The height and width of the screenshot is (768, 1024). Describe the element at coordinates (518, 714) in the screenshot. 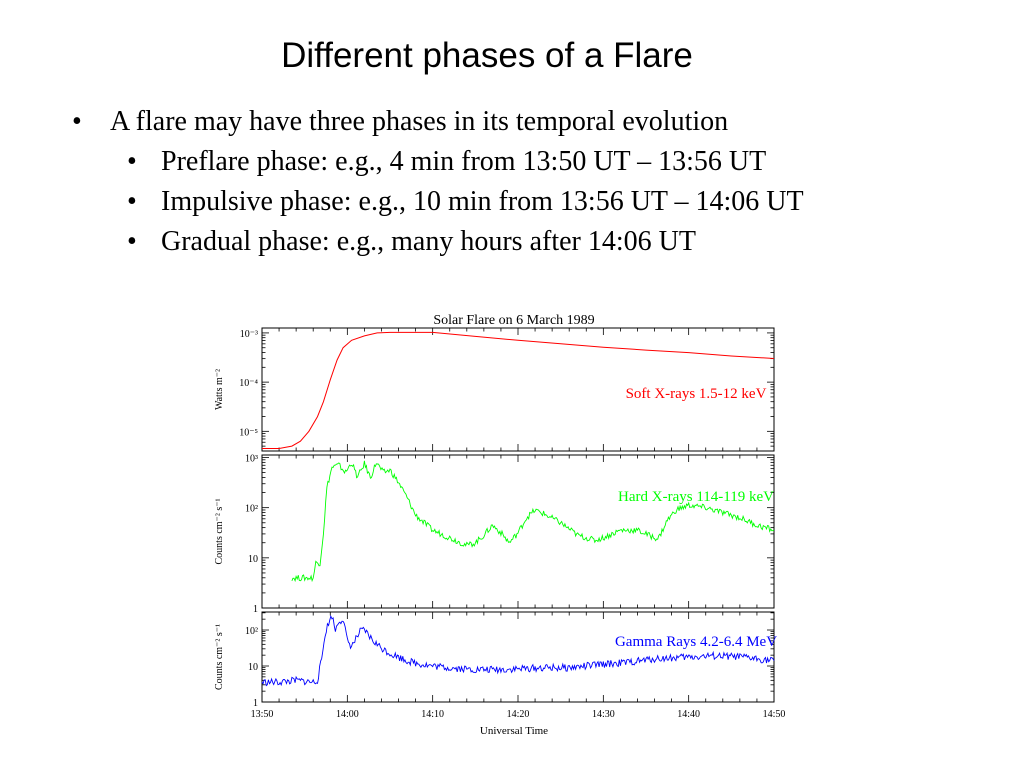

I see `x-tick-label: 14:20` at that location.